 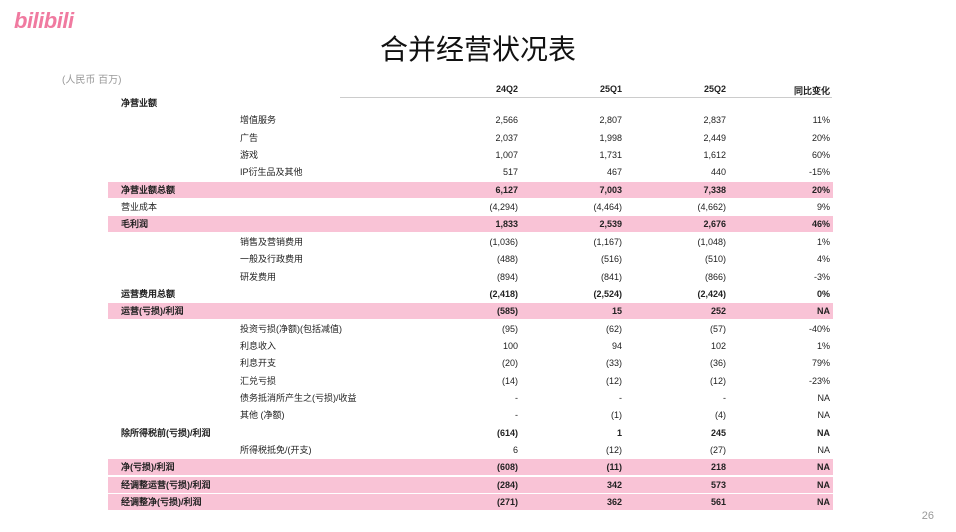 What do you see at coordinates (470, 259) in the screenshot?
I see `table-row: 一般及行政费用 (488) (516) (510) 4%` at bounding box center [470, 259].